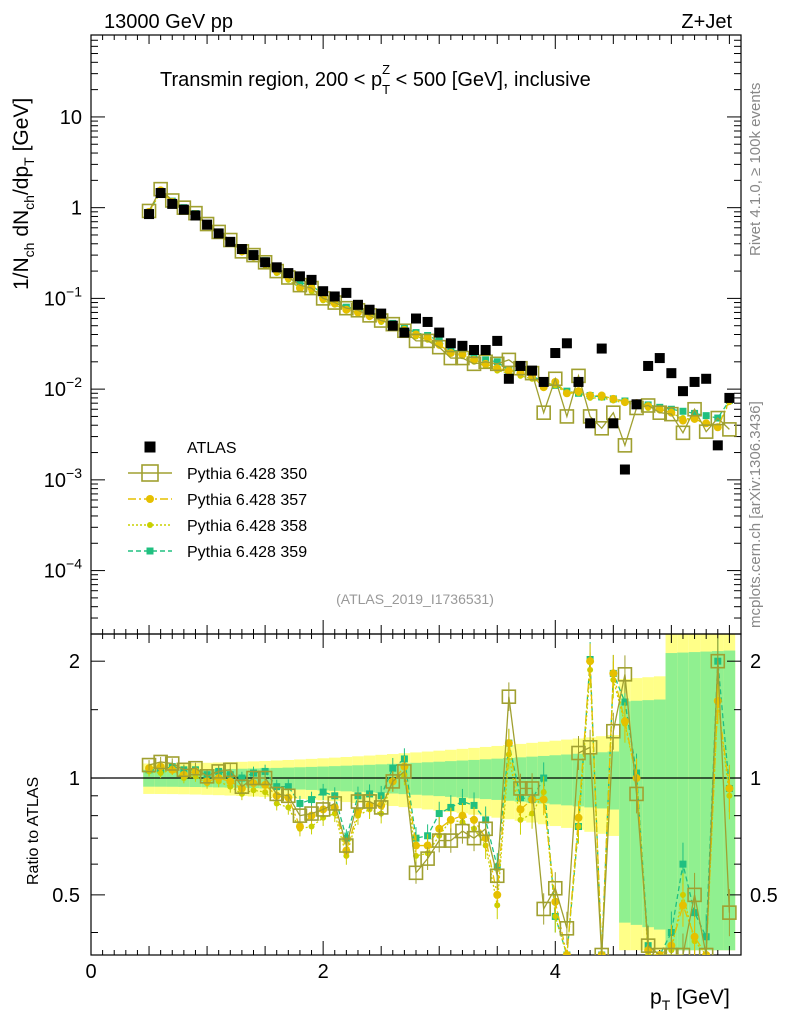 The image size is (786, 1024). Describe the element at coordinates (555, 972) in the screenshot. I see `x-tick-label: 4` at that location.